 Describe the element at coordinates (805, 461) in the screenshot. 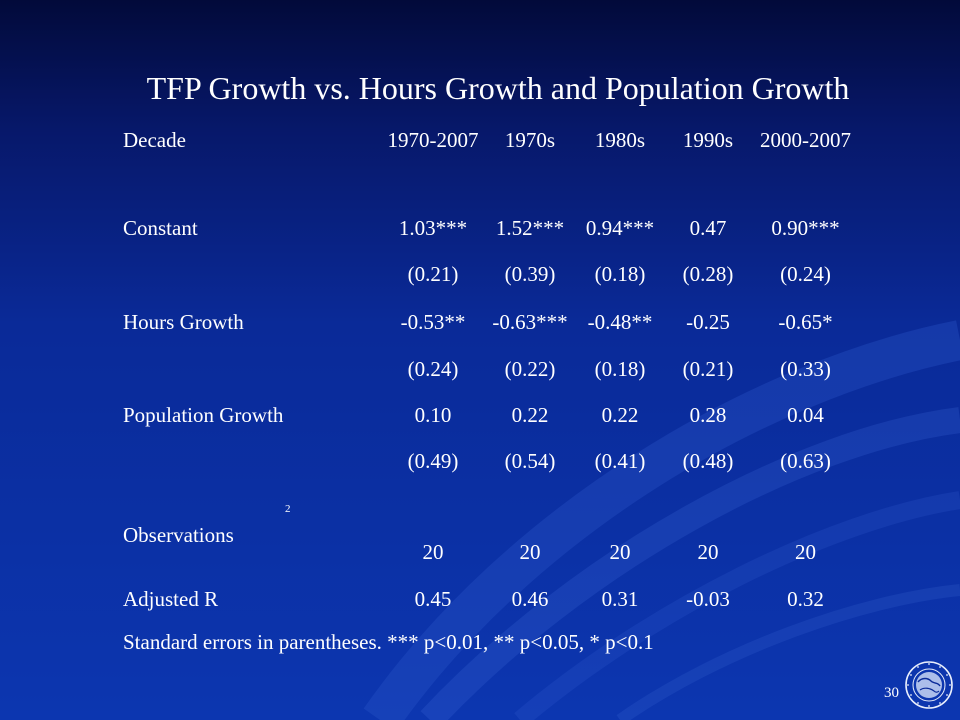

I see `table-cell-se: (0.63)` at that location.